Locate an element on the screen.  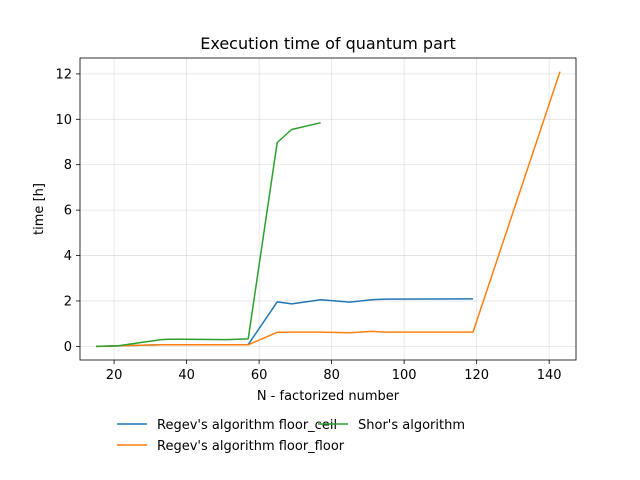
y-tick-label: 0 is located at coordinates (68, 347).